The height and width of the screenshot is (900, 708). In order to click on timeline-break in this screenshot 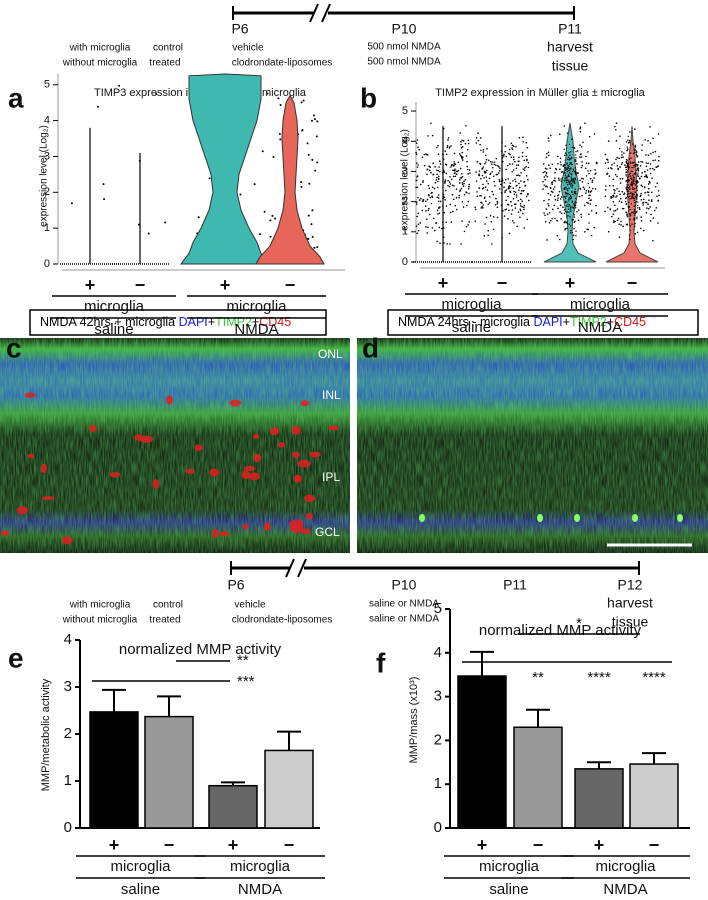, I will do `click(326, 13)`.